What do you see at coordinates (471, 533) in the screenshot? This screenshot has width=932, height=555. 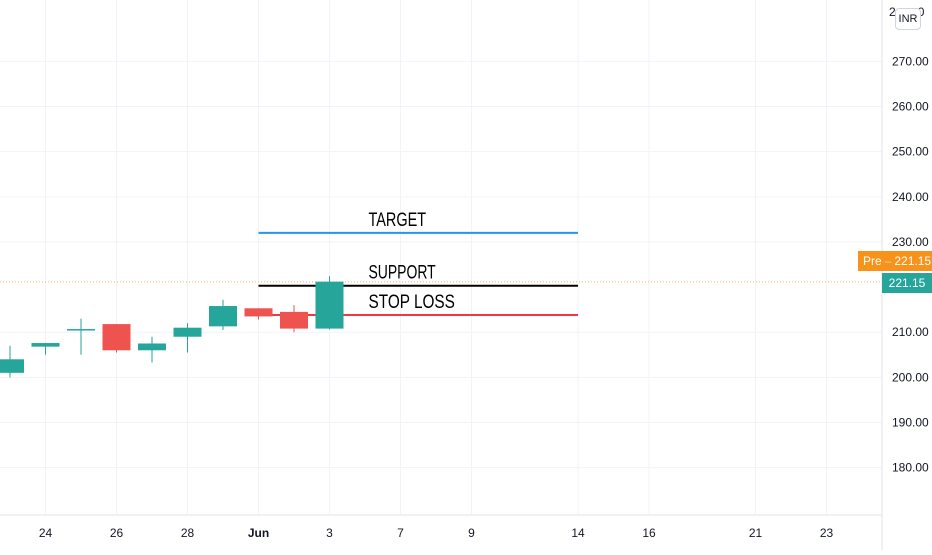 I see `x-tick-label: 9` at bounding box center [471, 533].